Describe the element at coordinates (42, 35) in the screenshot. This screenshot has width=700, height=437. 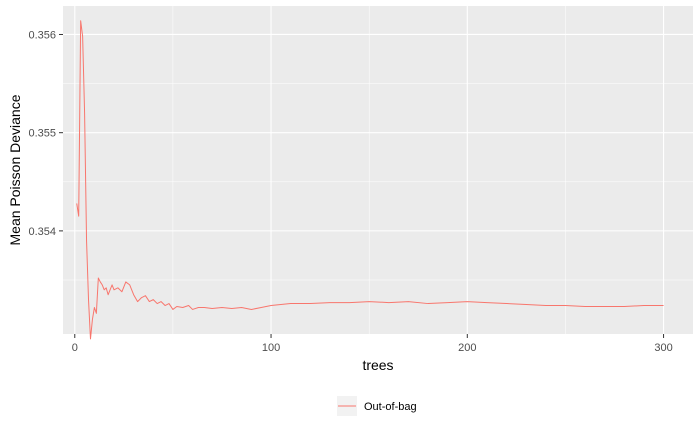
I see `y-tick-label: 0.356` at that location.